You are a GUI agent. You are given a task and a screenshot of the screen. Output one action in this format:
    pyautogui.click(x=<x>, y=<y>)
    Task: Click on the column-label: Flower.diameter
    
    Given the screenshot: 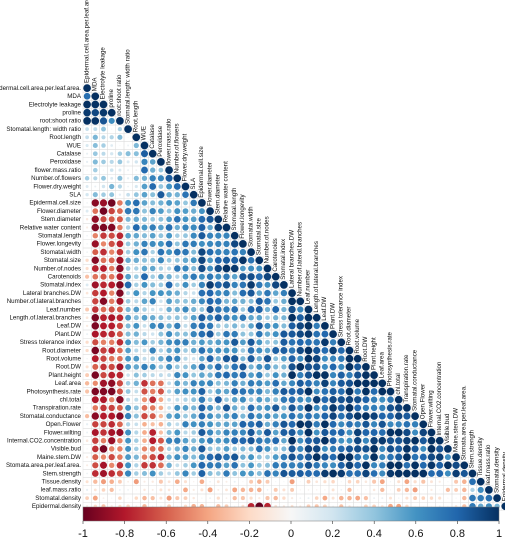 What is the action you would take?
    pyautogui.click(x=209, y=184)
    